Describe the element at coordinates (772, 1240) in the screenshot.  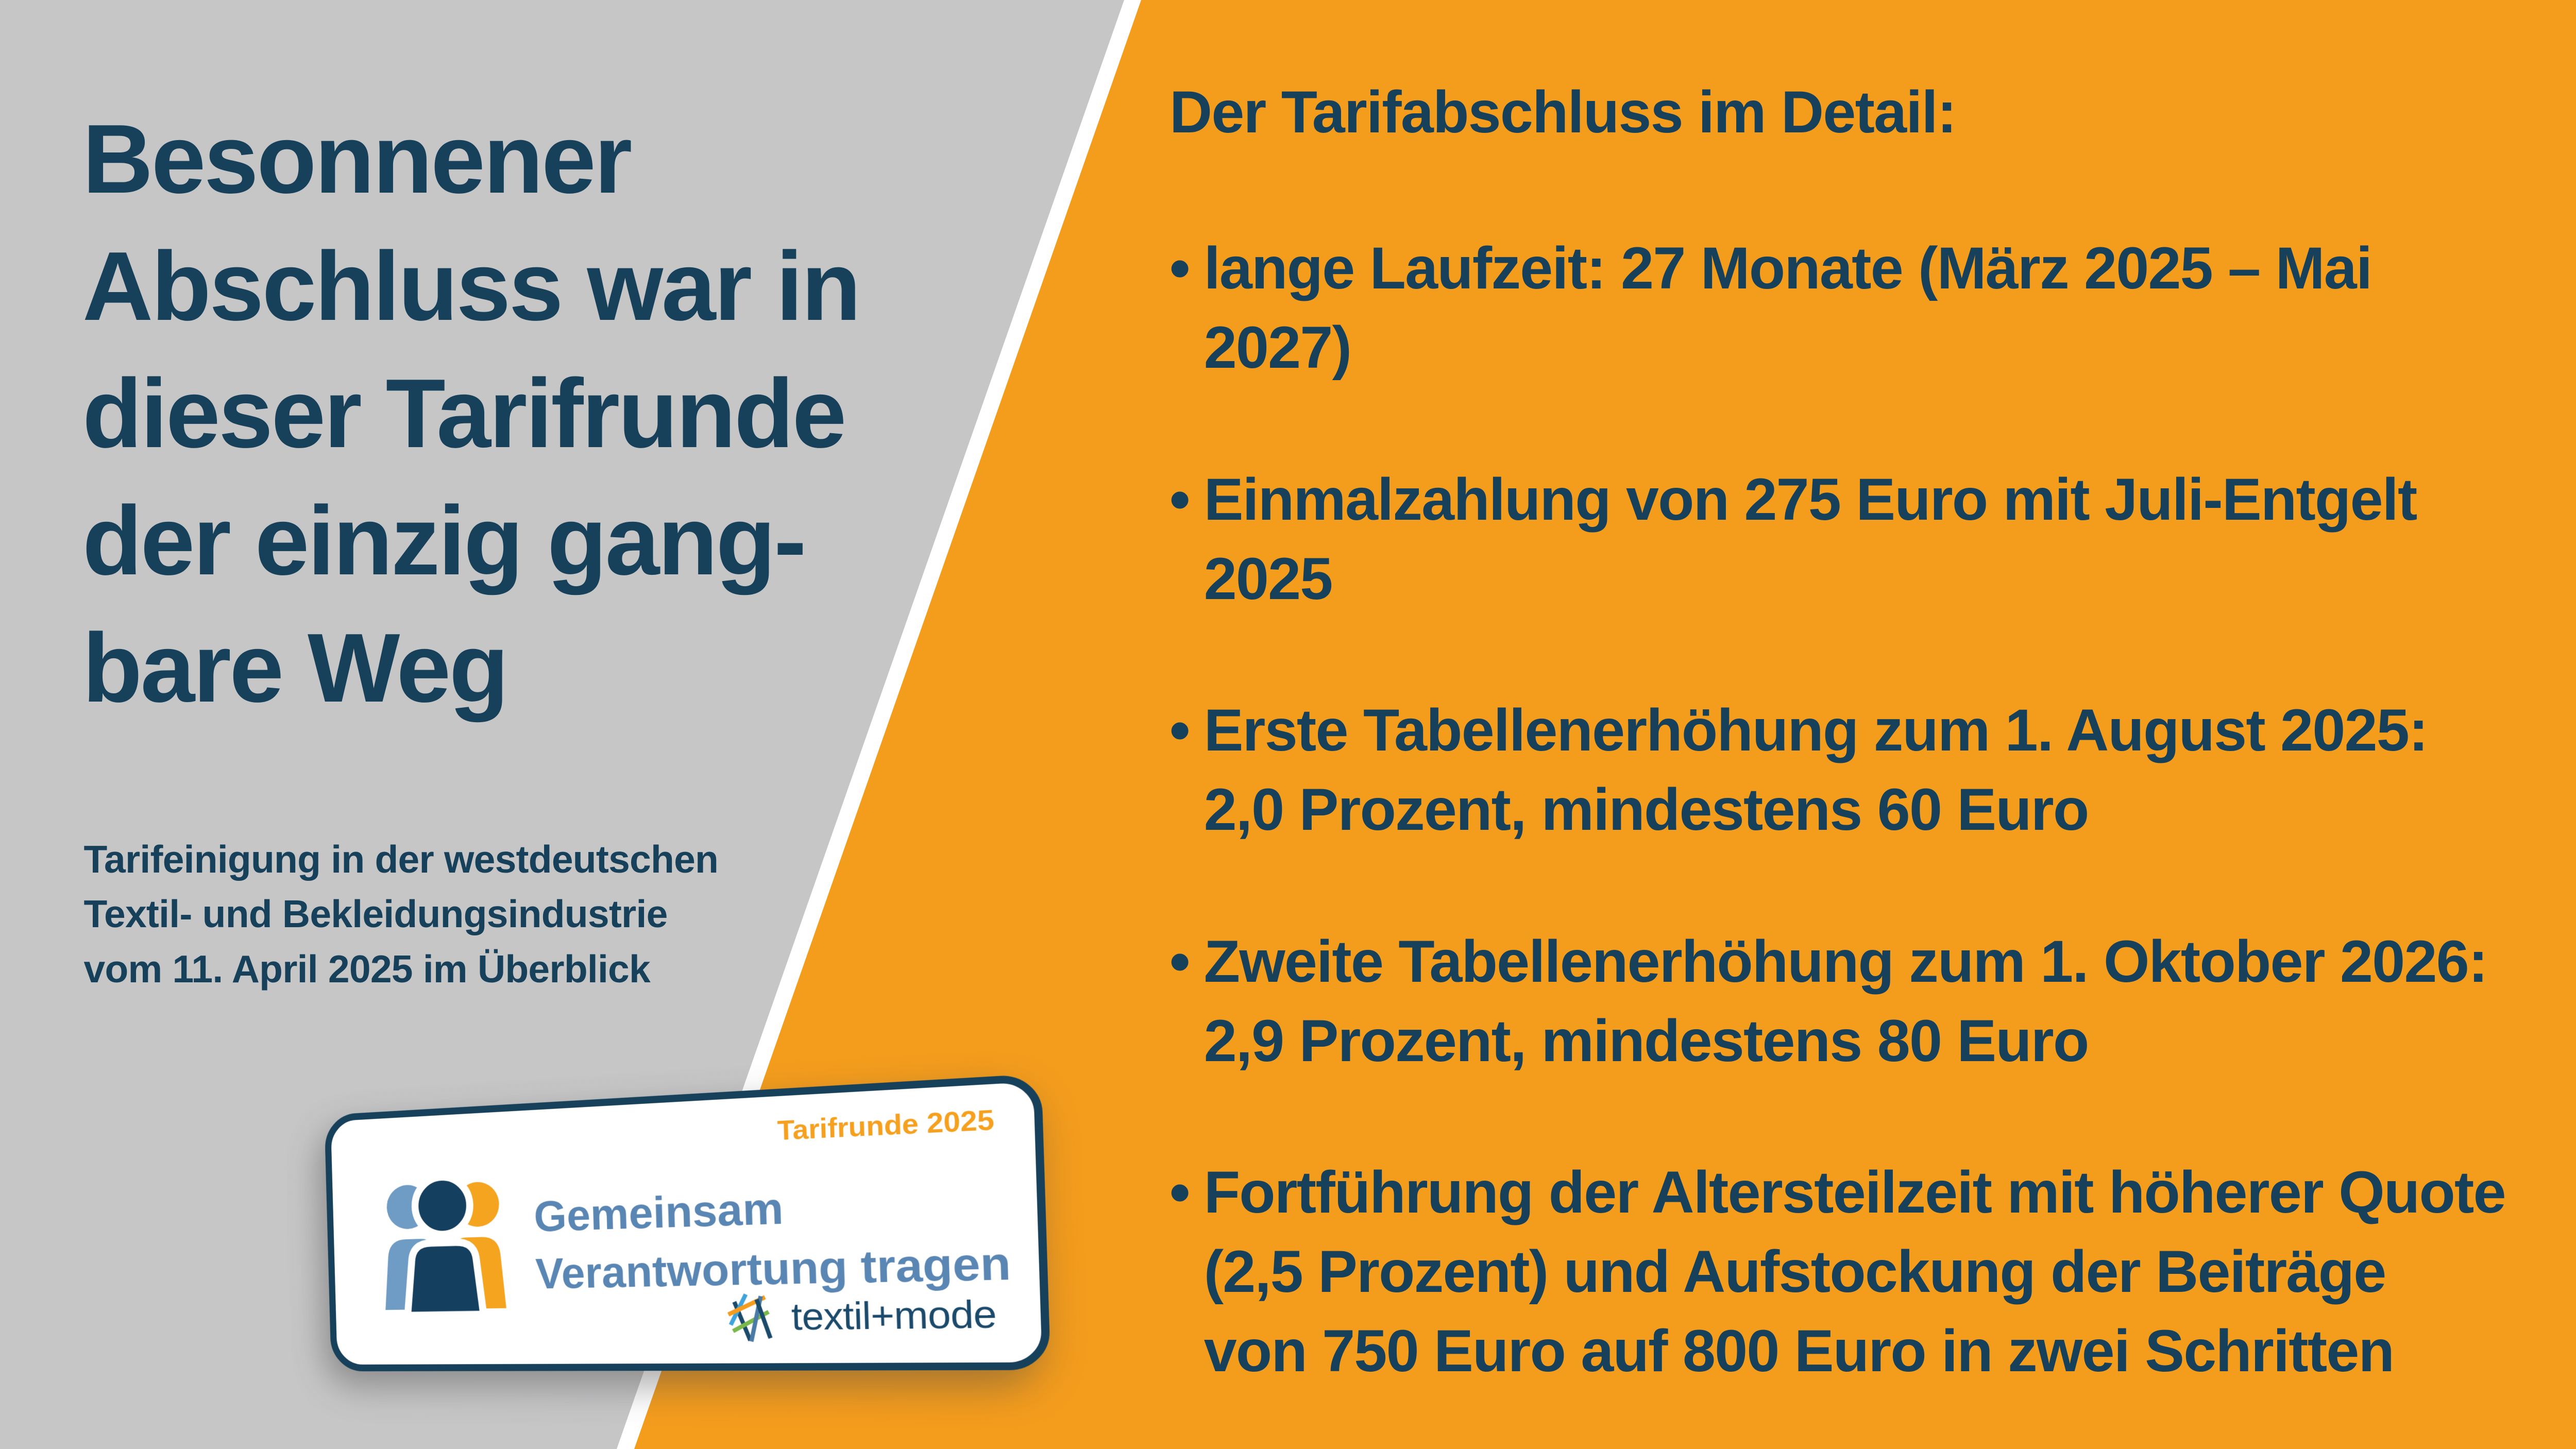
I see `badge-slogan: Gemeinsam Verantwortung tragen` at that location.